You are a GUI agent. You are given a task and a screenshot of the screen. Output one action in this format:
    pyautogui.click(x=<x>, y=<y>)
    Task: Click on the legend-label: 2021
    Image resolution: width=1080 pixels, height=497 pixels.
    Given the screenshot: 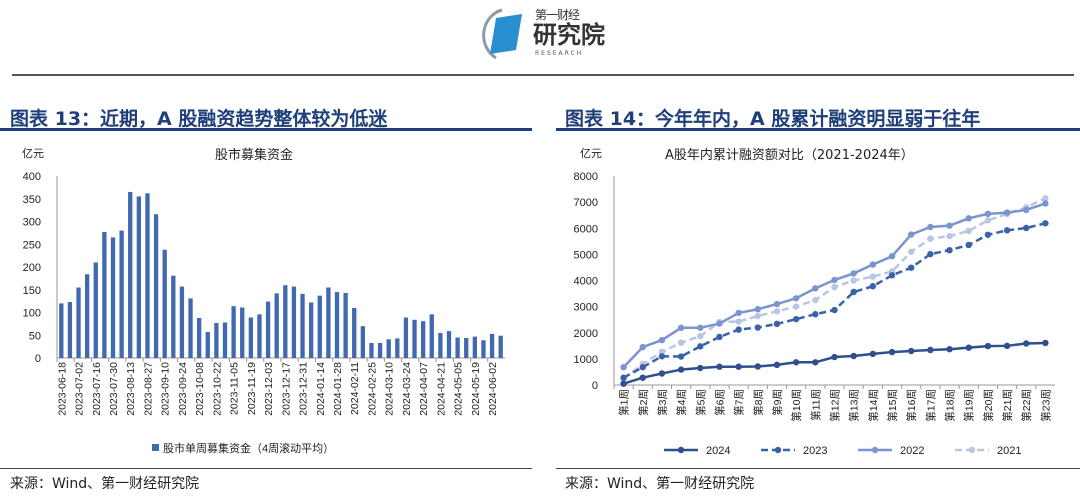 What is the action you would take?
    pyautogui.click(x=1009, y=451)
    